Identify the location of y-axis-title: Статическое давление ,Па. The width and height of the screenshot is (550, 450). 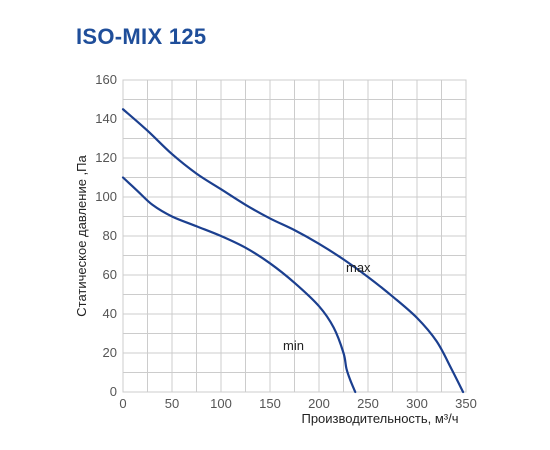
(81, 236).